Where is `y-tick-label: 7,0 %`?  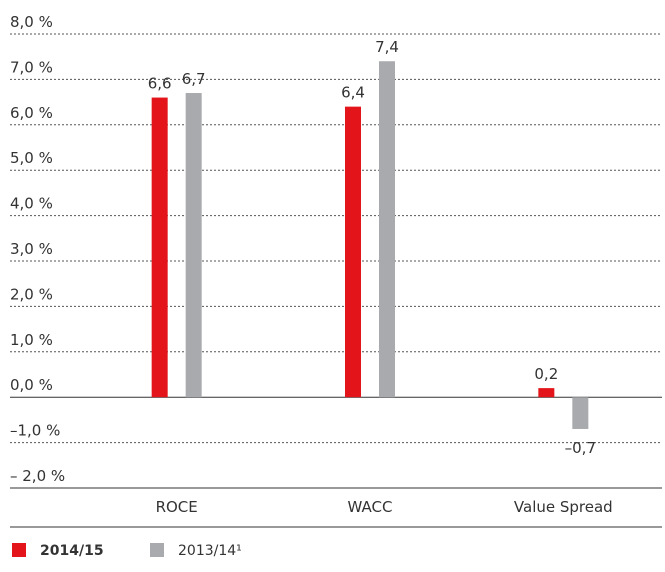
y-tick-label: 7,0 % is located at coordinates (31, 67).